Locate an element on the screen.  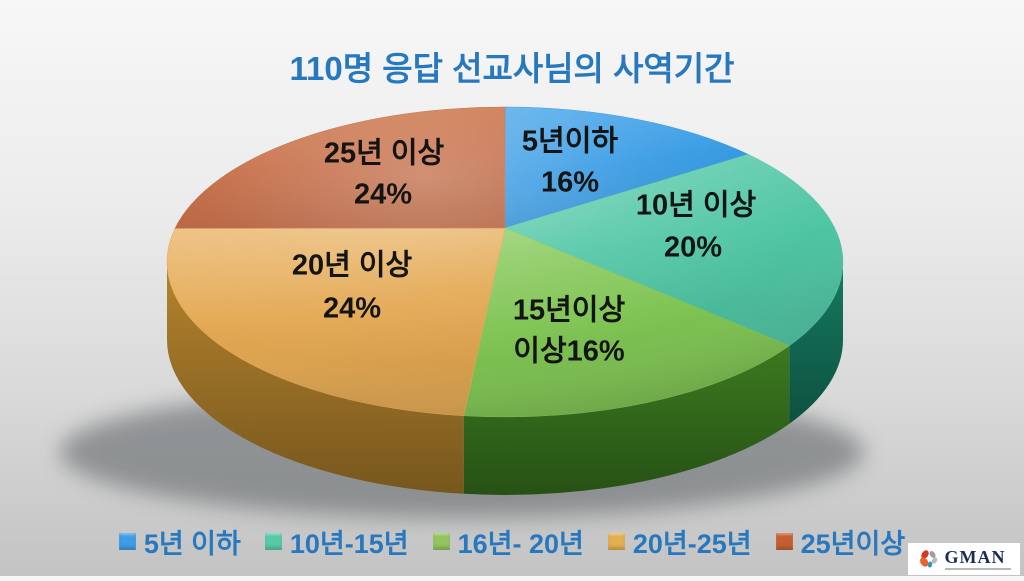
legend: 5년 이하 10년-15년 16년- 20년 20년-25년 25년이상 is located at coordinates (512, 541).